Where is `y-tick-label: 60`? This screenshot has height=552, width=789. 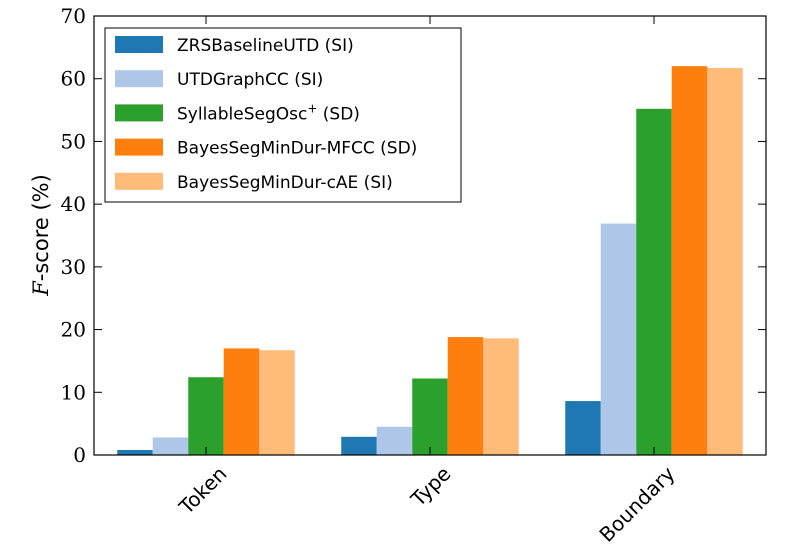
y-tick-label: 60 is located at coordinates (73, 79).